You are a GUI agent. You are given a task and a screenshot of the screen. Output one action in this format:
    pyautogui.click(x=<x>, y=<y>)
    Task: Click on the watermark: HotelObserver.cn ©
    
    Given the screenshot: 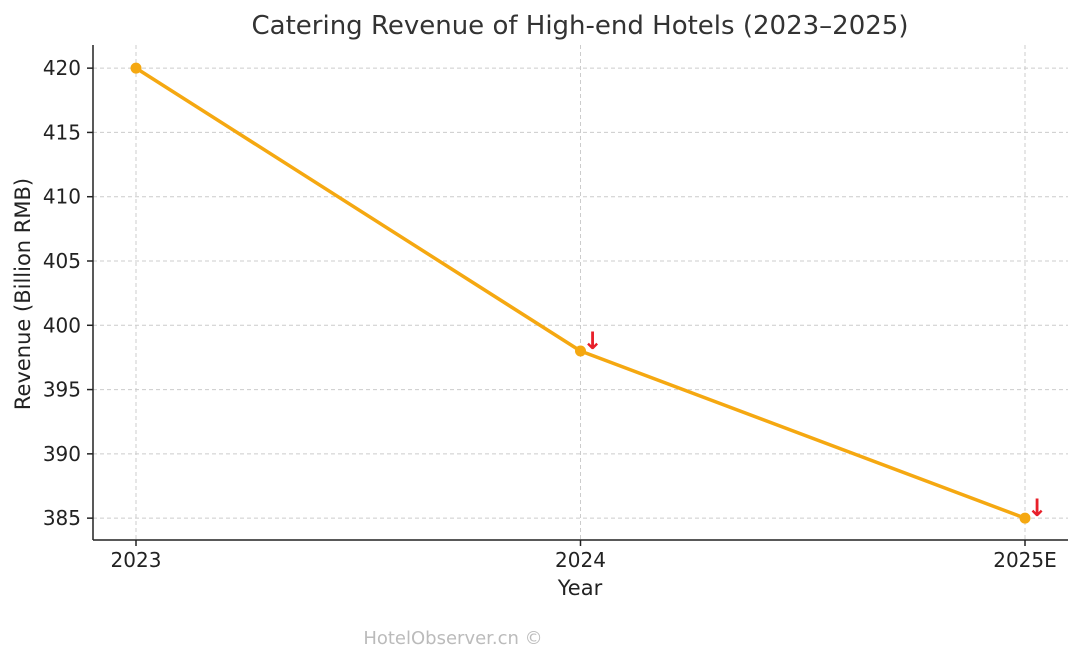 What is the action you would take?
    pyautogui.click(x=453, y=638)
    